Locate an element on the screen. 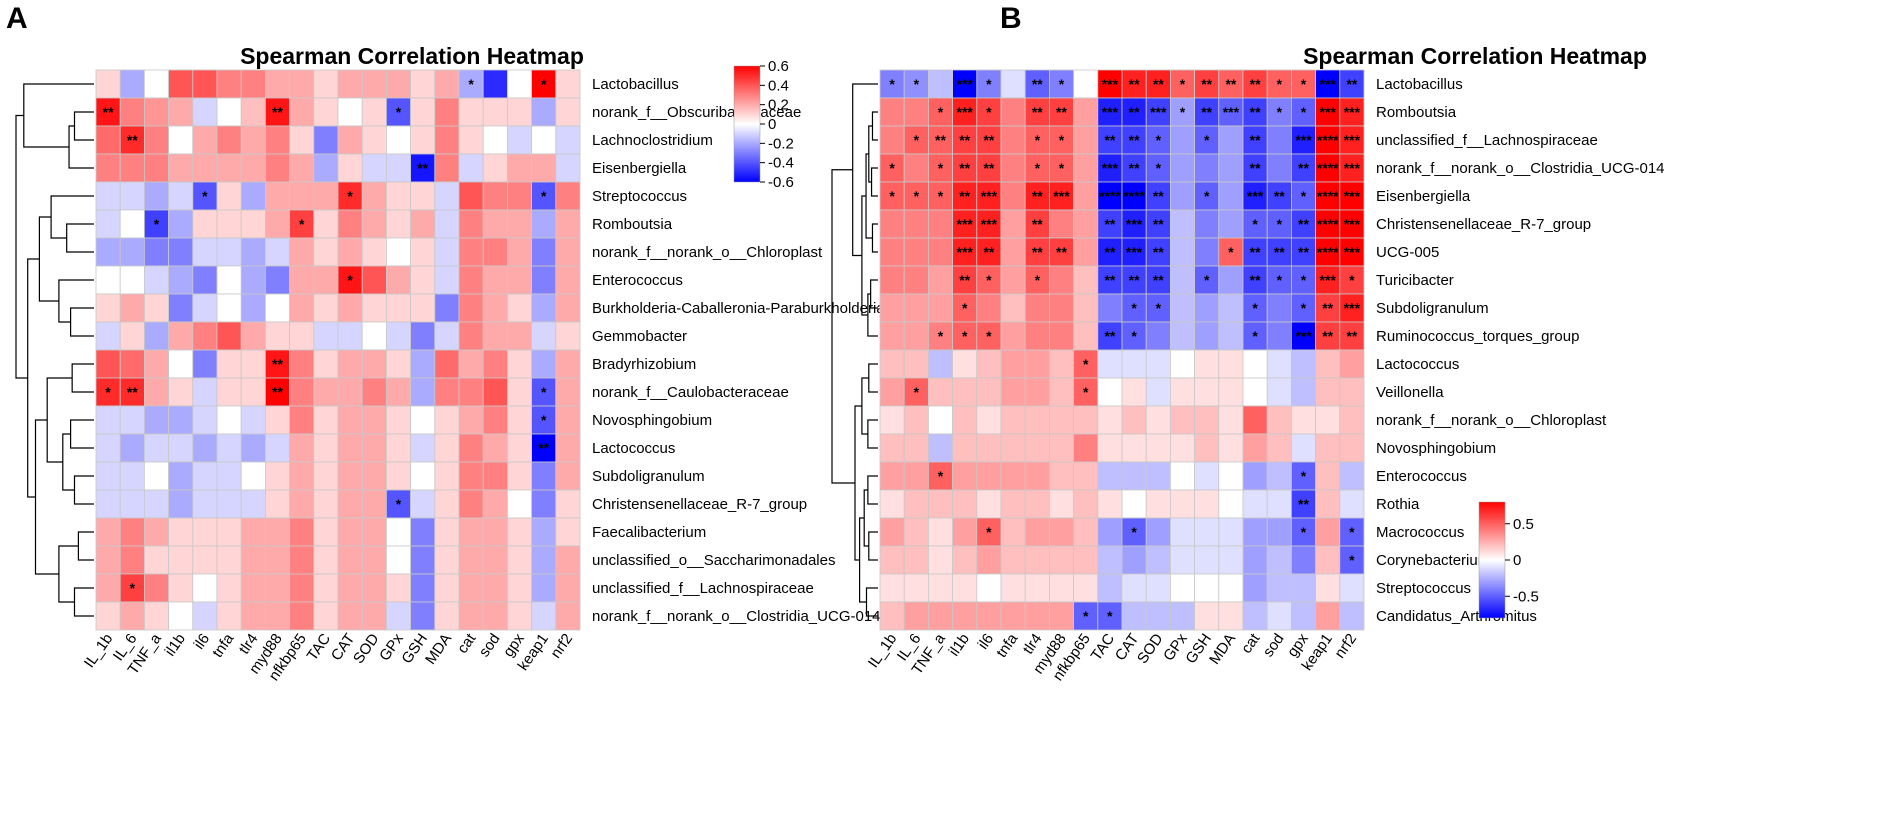 This screenshot has width=1902, height=836. column-label: TAC is located at coordinates (1103, 647).